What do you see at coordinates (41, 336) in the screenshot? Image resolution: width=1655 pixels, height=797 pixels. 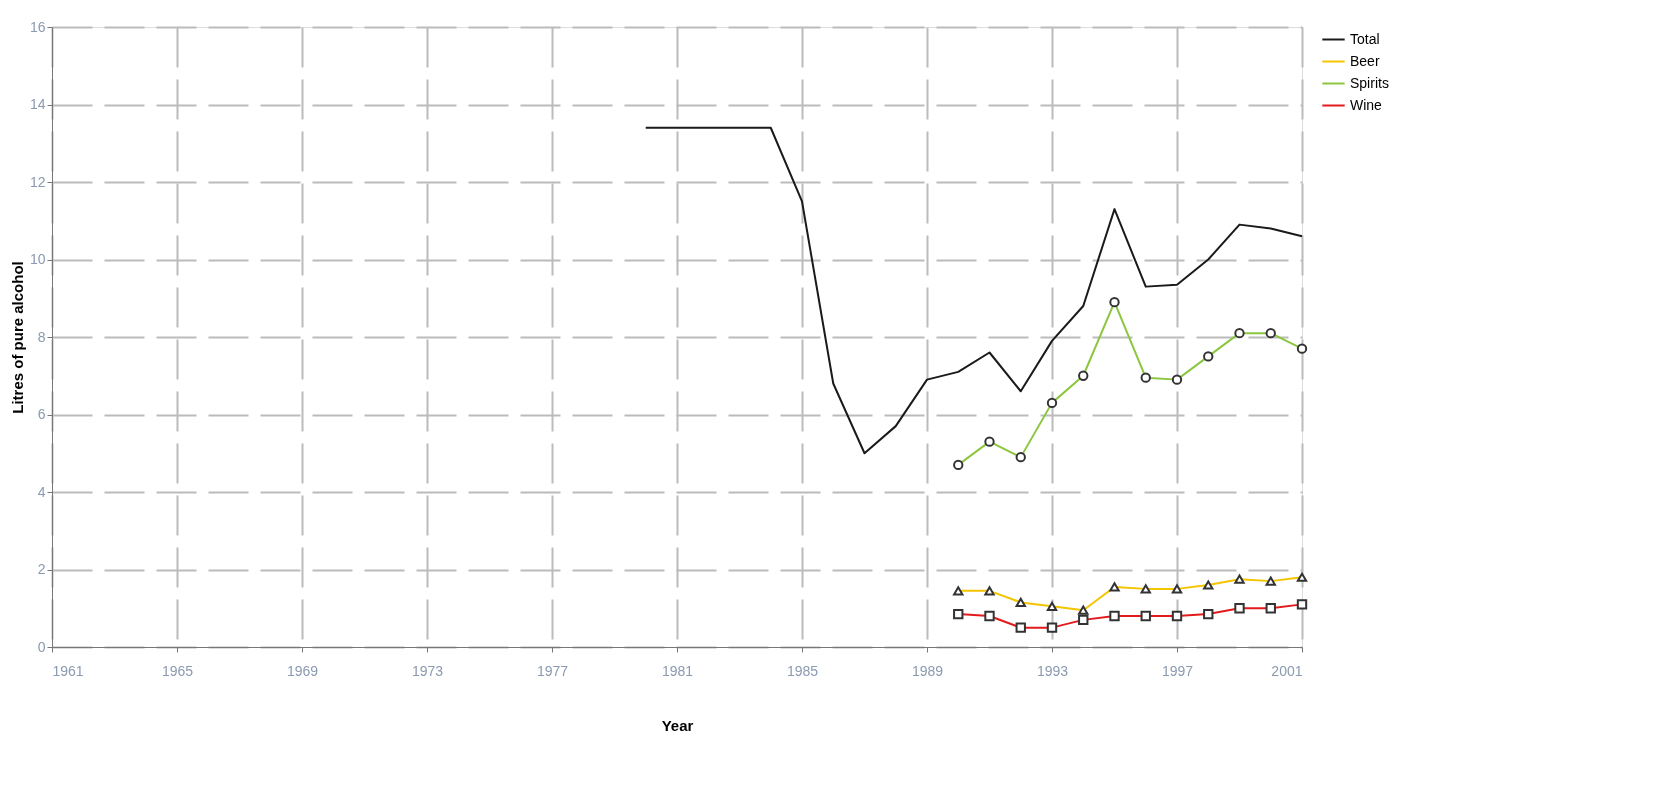 I see `y-tick-label: 8` at bounding box center [41, 336].